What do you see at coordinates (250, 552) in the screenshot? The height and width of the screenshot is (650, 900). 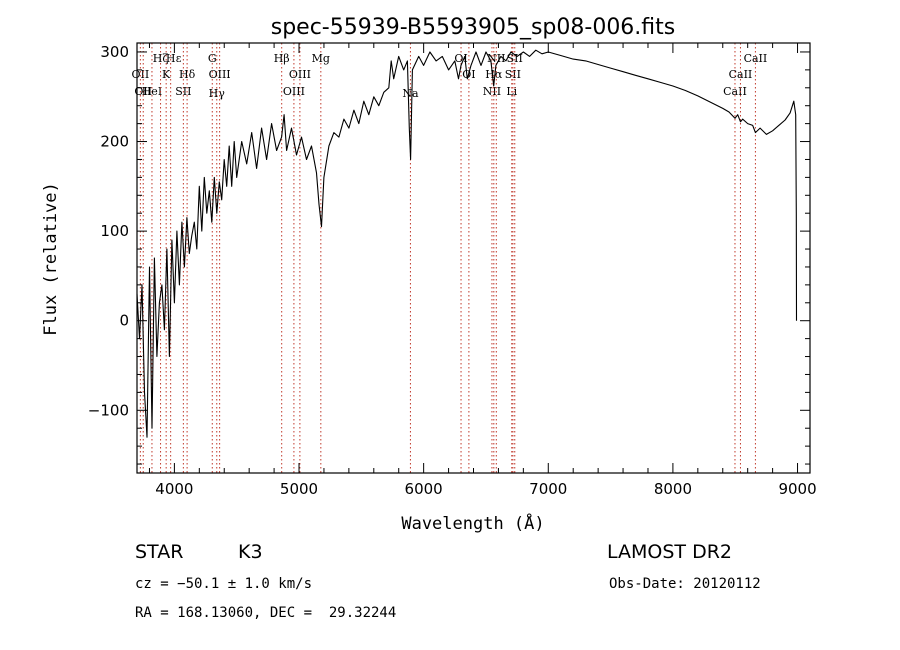 I see `object-subclass: K3` at bounding box center [250, 552].